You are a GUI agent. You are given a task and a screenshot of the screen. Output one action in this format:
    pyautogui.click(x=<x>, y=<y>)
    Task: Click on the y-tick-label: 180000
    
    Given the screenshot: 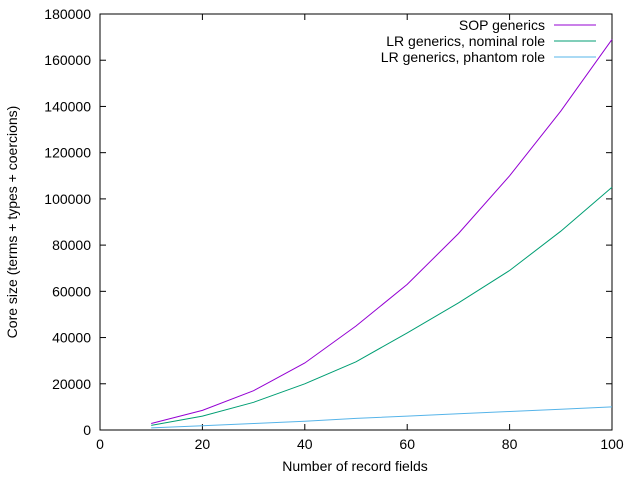 What is the action you would take?
    pyautogui.click(x=67, y=14)
    